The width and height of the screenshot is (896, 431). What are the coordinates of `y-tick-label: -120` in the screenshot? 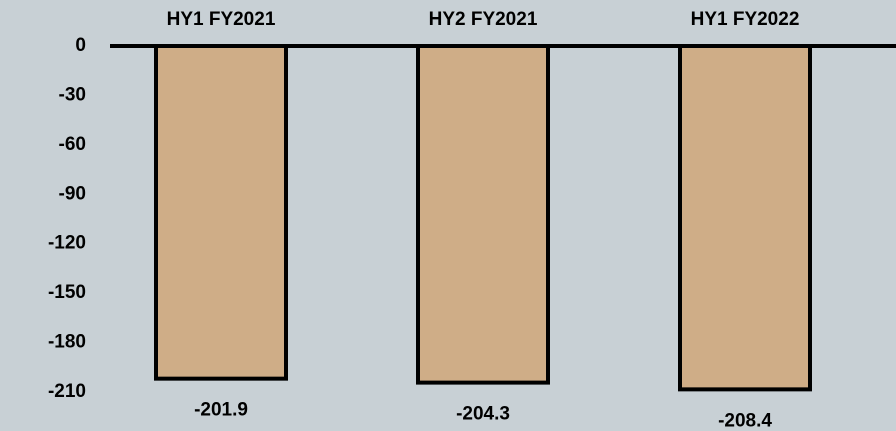 It's located at (67, 243).